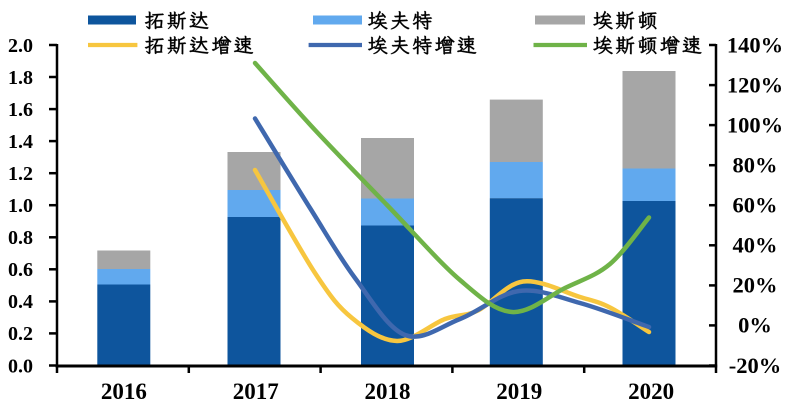 Image resolution: width=800 pixels, height=411 pixels. I want to click on svg-text: -20%, so click(755, 365).